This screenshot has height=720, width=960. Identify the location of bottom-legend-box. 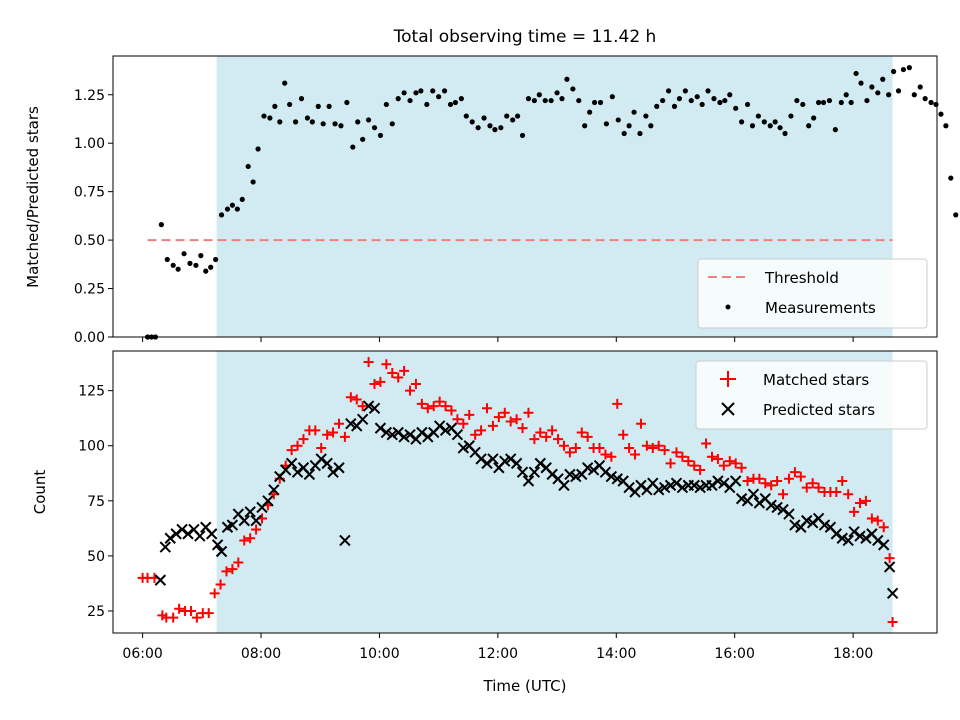
(811, 395).